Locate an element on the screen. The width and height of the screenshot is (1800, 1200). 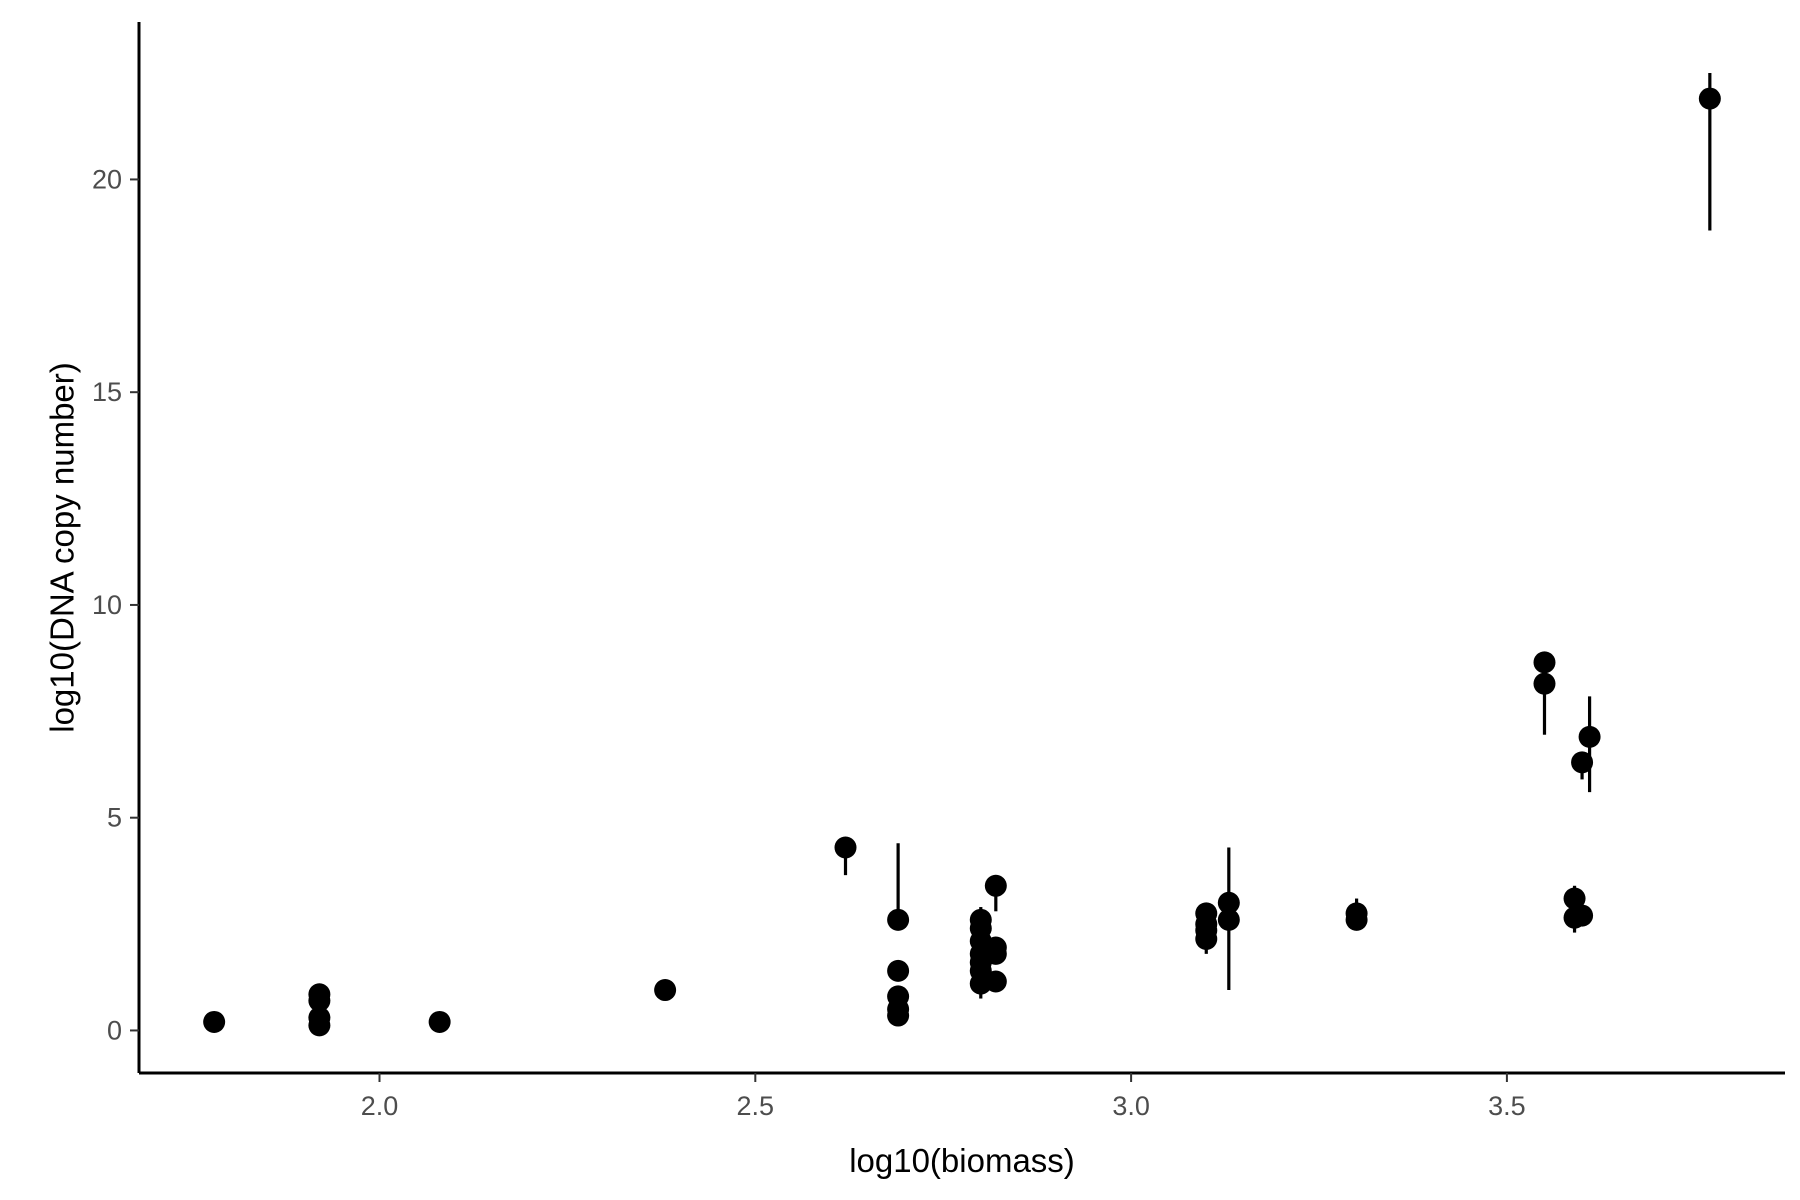
y-tick-label: 20 is located at coordinates (107, 179).